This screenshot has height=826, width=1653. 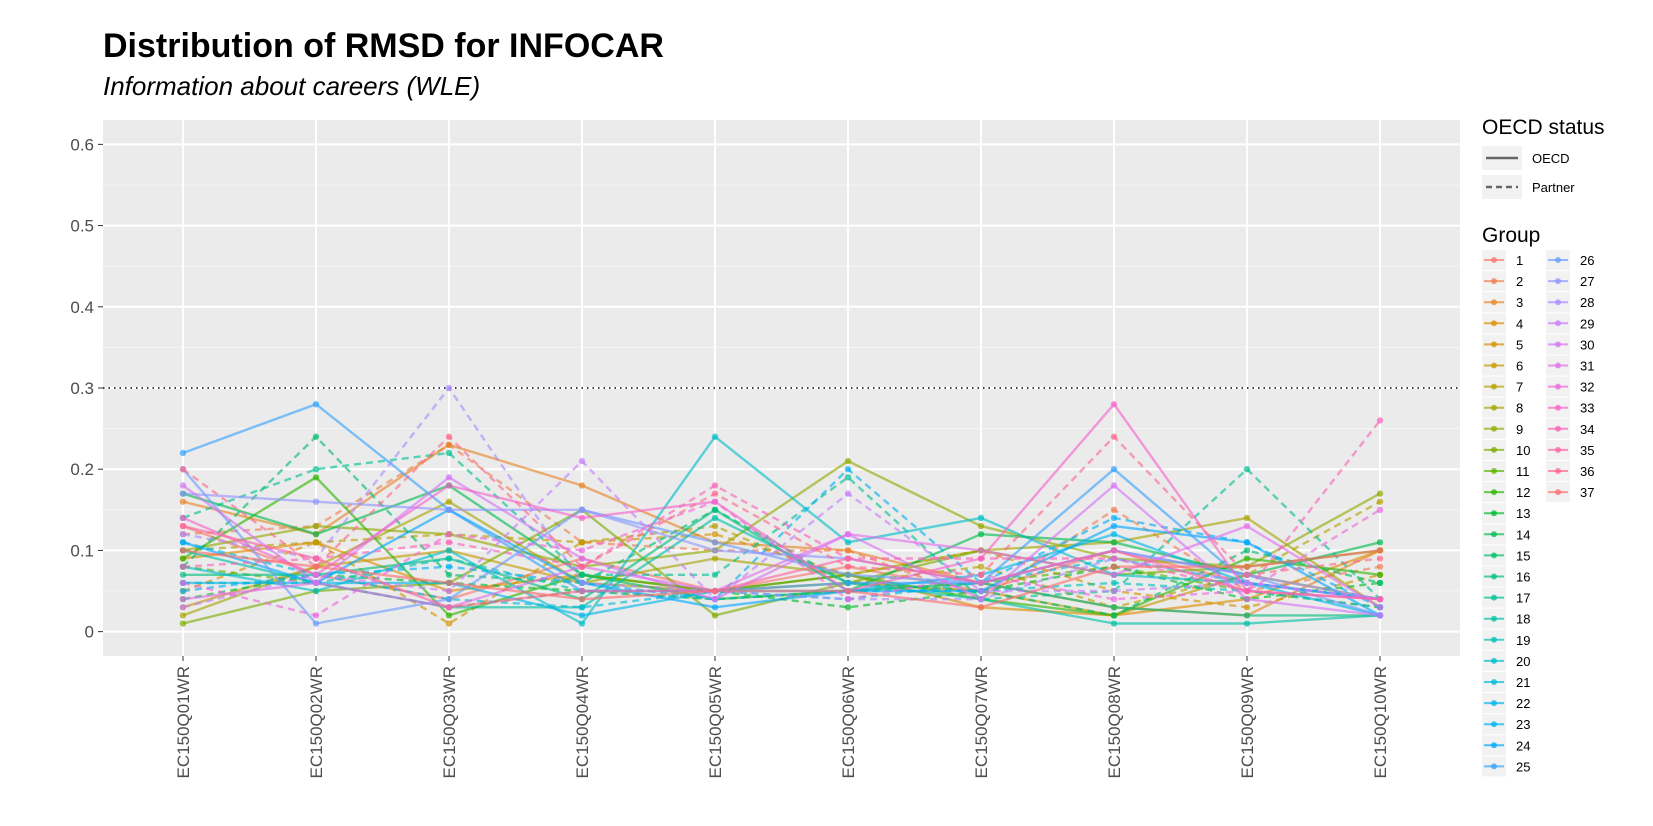 What do you see at coordinates (1523, 640) in the screenshot?
I see `legend-label-group-19: 19` at bounding box center [1523, 640].